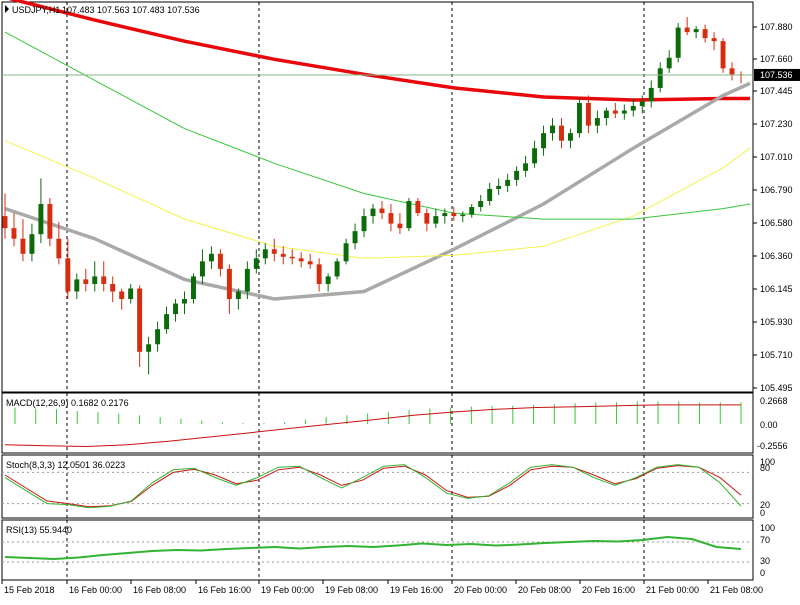 This screenshot has width=800, height=605. I want to click on price-axis-label: 107.445, so click(776, 91).